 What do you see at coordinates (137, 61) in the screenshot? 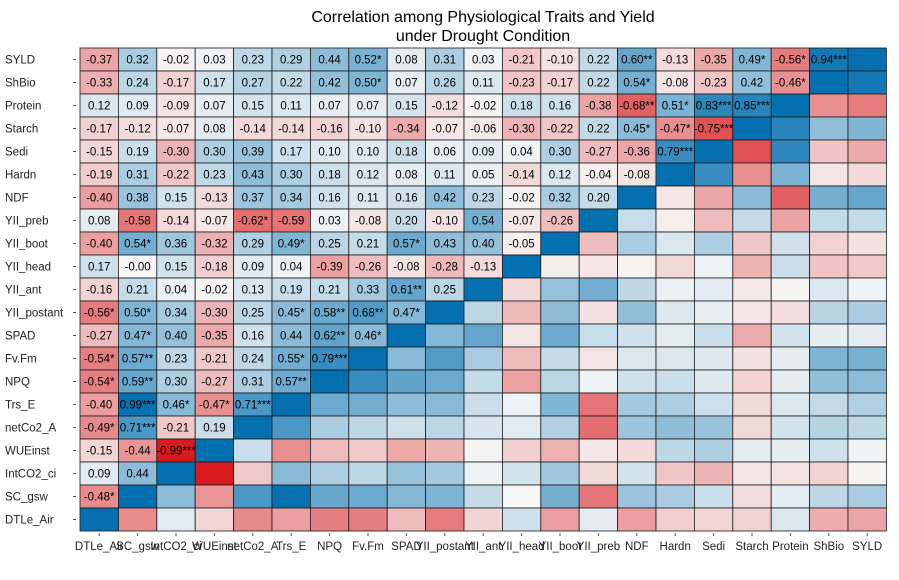
I see `cell-label-SYLD-SC_gsw: 0.32` at bounding box center [137, 61].